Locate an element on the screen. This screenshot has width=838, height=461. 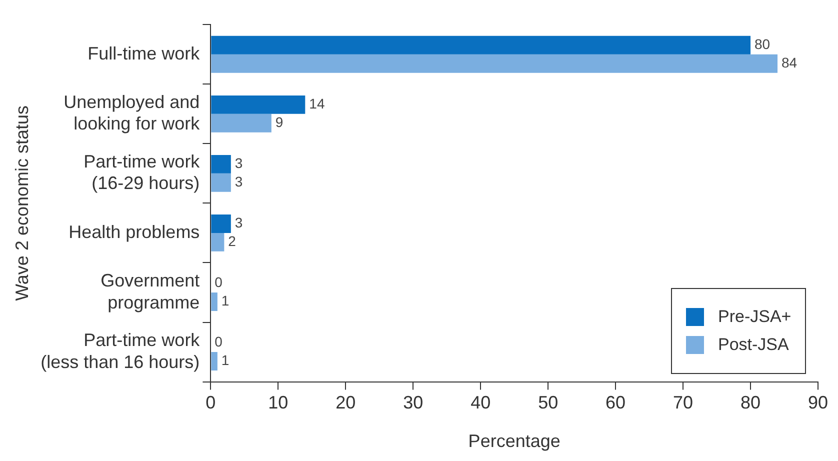
data-label: 84 is located at coordinates (790, 62).